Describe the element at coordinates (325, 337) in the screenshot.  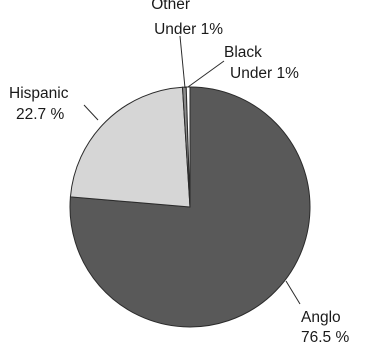
I see `label-anglo-value: 76.5 %` at that location.